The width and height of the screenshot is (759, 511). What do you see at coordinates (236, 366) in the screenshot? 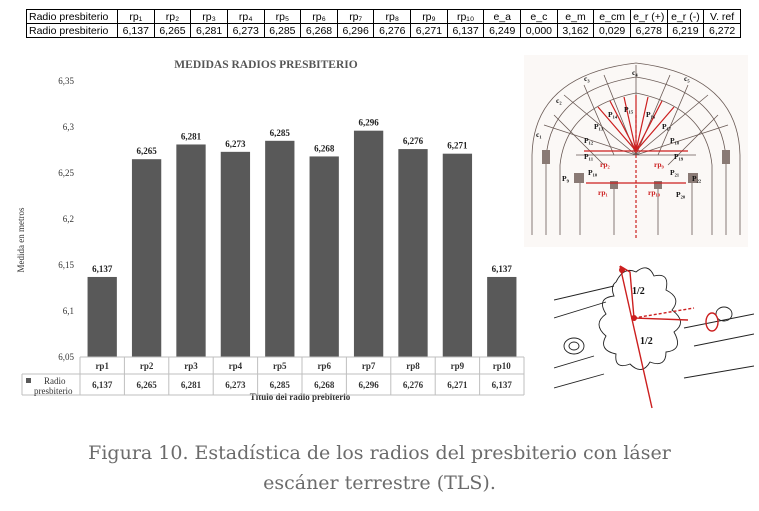
I see `x-tick-label: rp4` at bounding box center [236, 366].